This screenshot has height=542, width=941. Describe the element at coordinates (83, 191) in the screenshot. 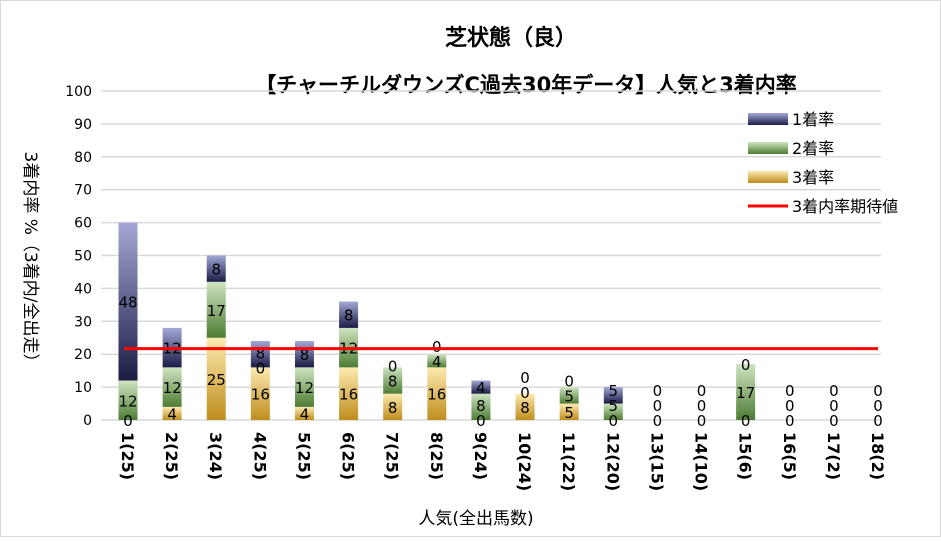

I see `y-tick-label: 70` at that location.